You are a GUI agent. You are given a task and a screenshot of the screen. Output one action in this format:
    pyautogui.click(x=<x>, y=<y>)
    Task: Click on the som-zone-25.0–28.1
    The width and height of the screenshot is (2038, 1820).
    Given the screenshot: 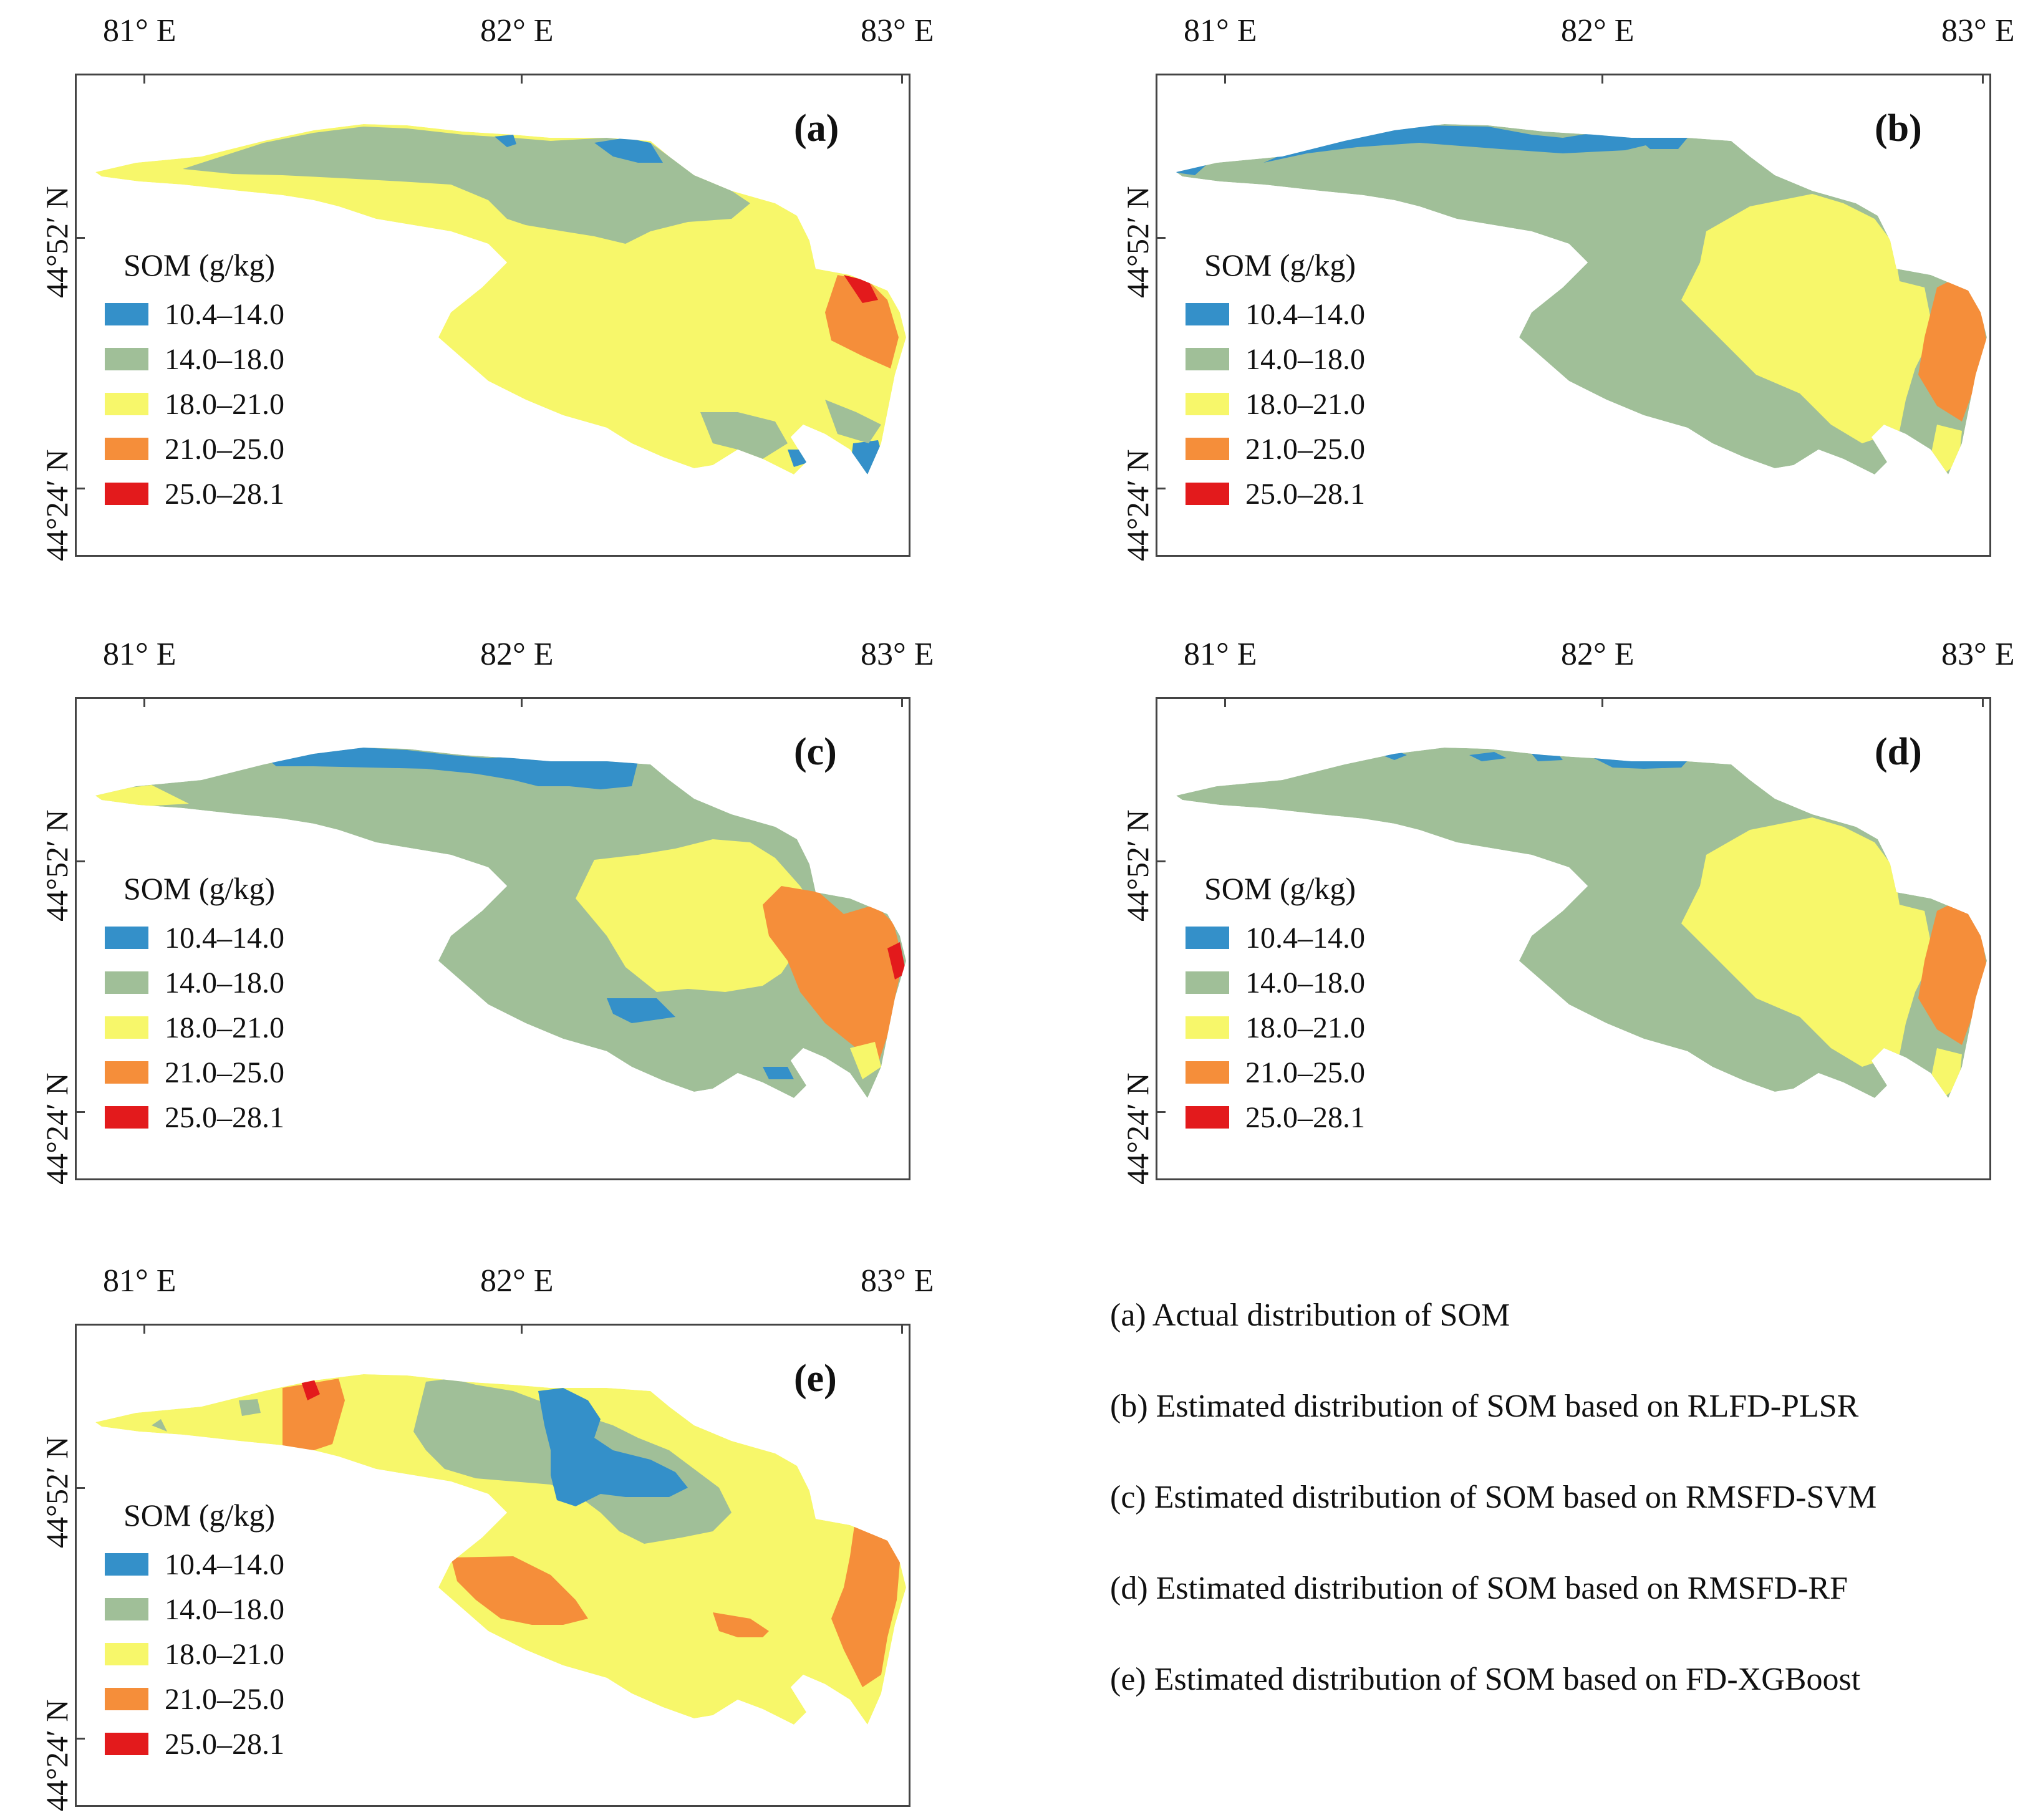 What is the action you would take?
    pyautogui.click(x=861, y=289)
    